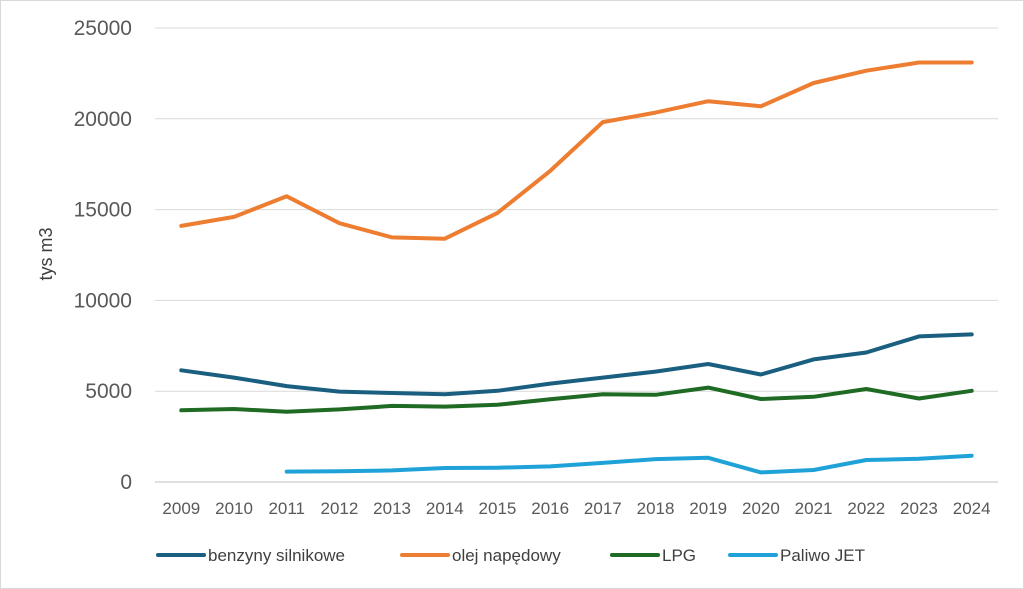 This screenshot has width=1024, height=589. Describe the element at coordinates (181, 508) in the screenshot. I see `x-tick-label: 2009` at that location.